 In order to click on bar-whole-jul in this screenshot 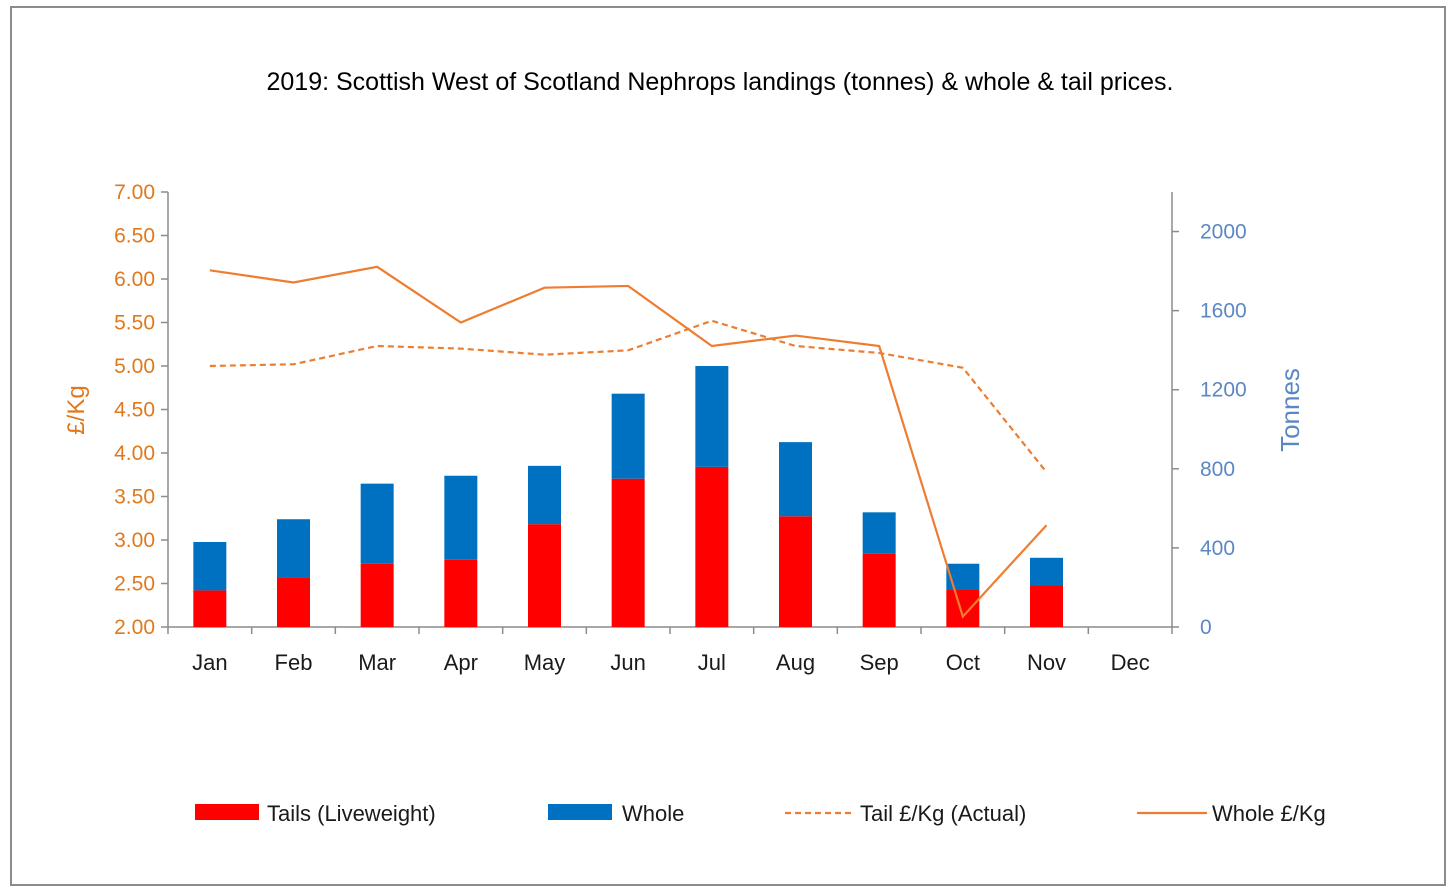, I will do `click(712, 416)`.